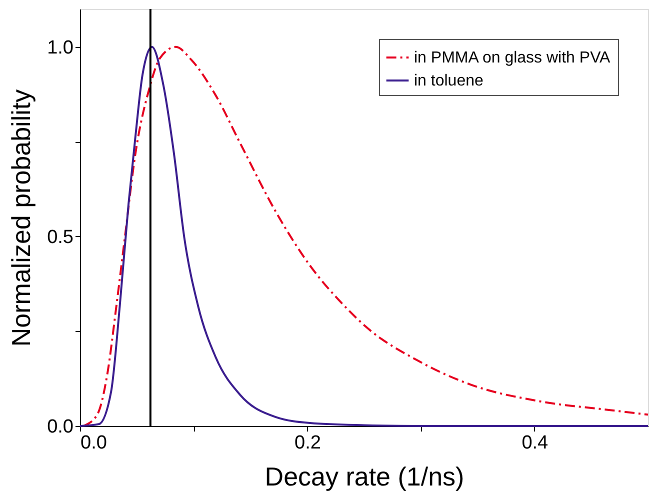 This screenshot has width=659, height=496. I want to click on y-tick-label: 0.0, so click(60, 427).